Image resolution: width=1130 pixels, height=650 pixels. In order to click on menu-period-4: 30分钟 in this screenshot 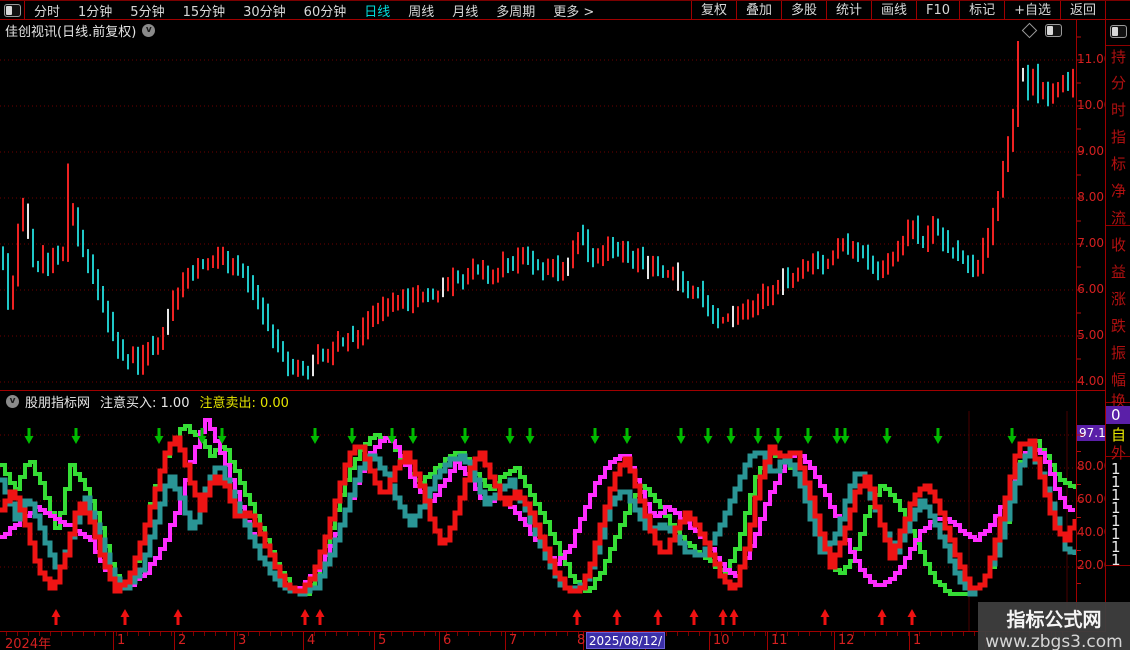, I will do `click(264, 12)`.